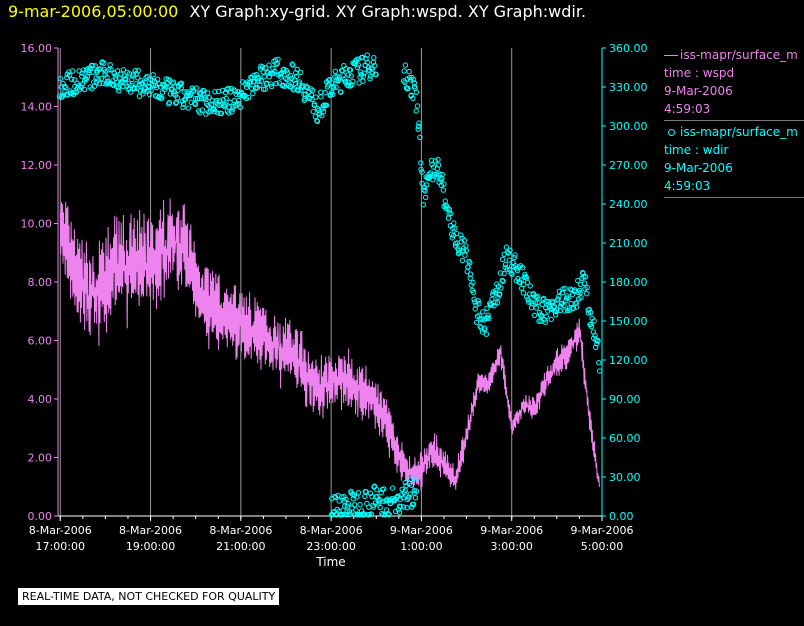  Describe the element at coordinates (625, 399) in the screenshot. I see `right-tick-label: 90.00` at that location.